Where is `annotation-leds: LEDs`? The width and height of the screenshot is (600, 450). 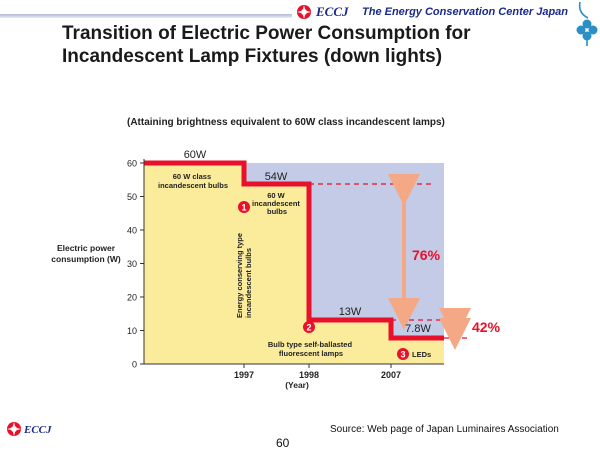
annotation-leds: LEDs is located at coordinates (421, 354).